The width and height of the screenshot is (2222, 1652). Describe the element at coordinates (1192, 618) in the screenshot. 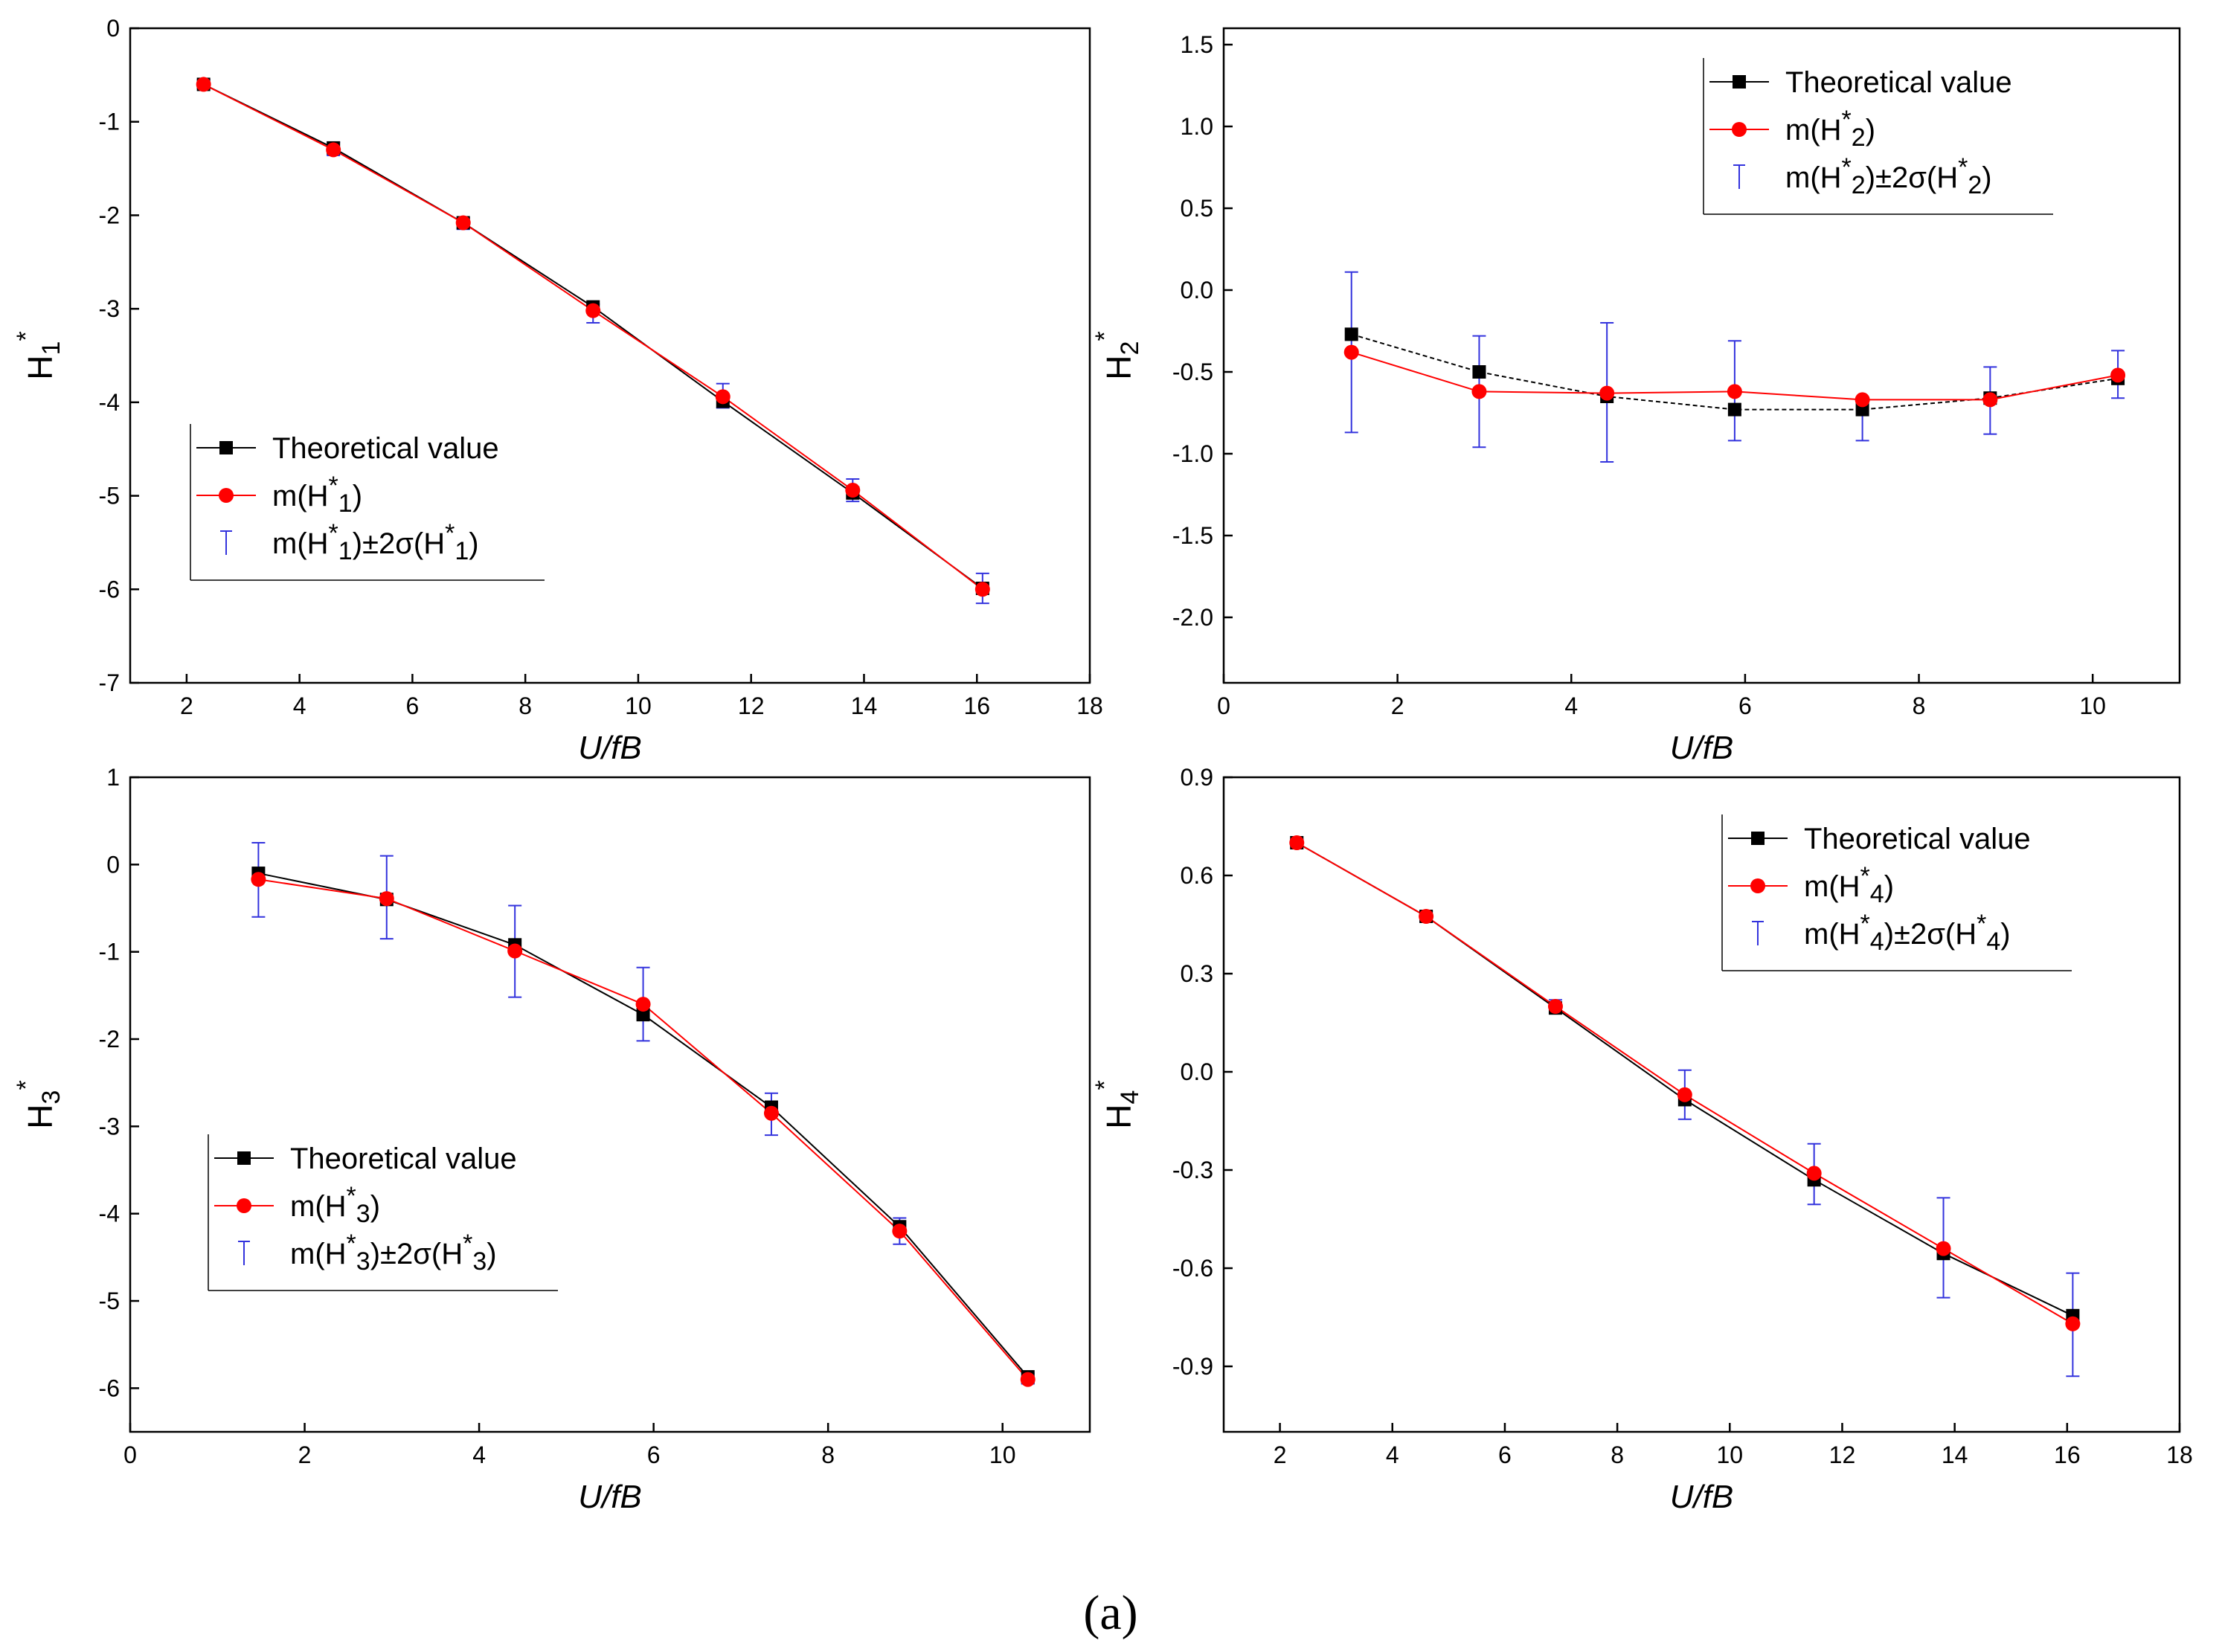

I see `y-tick-label: -2.0` at that location.